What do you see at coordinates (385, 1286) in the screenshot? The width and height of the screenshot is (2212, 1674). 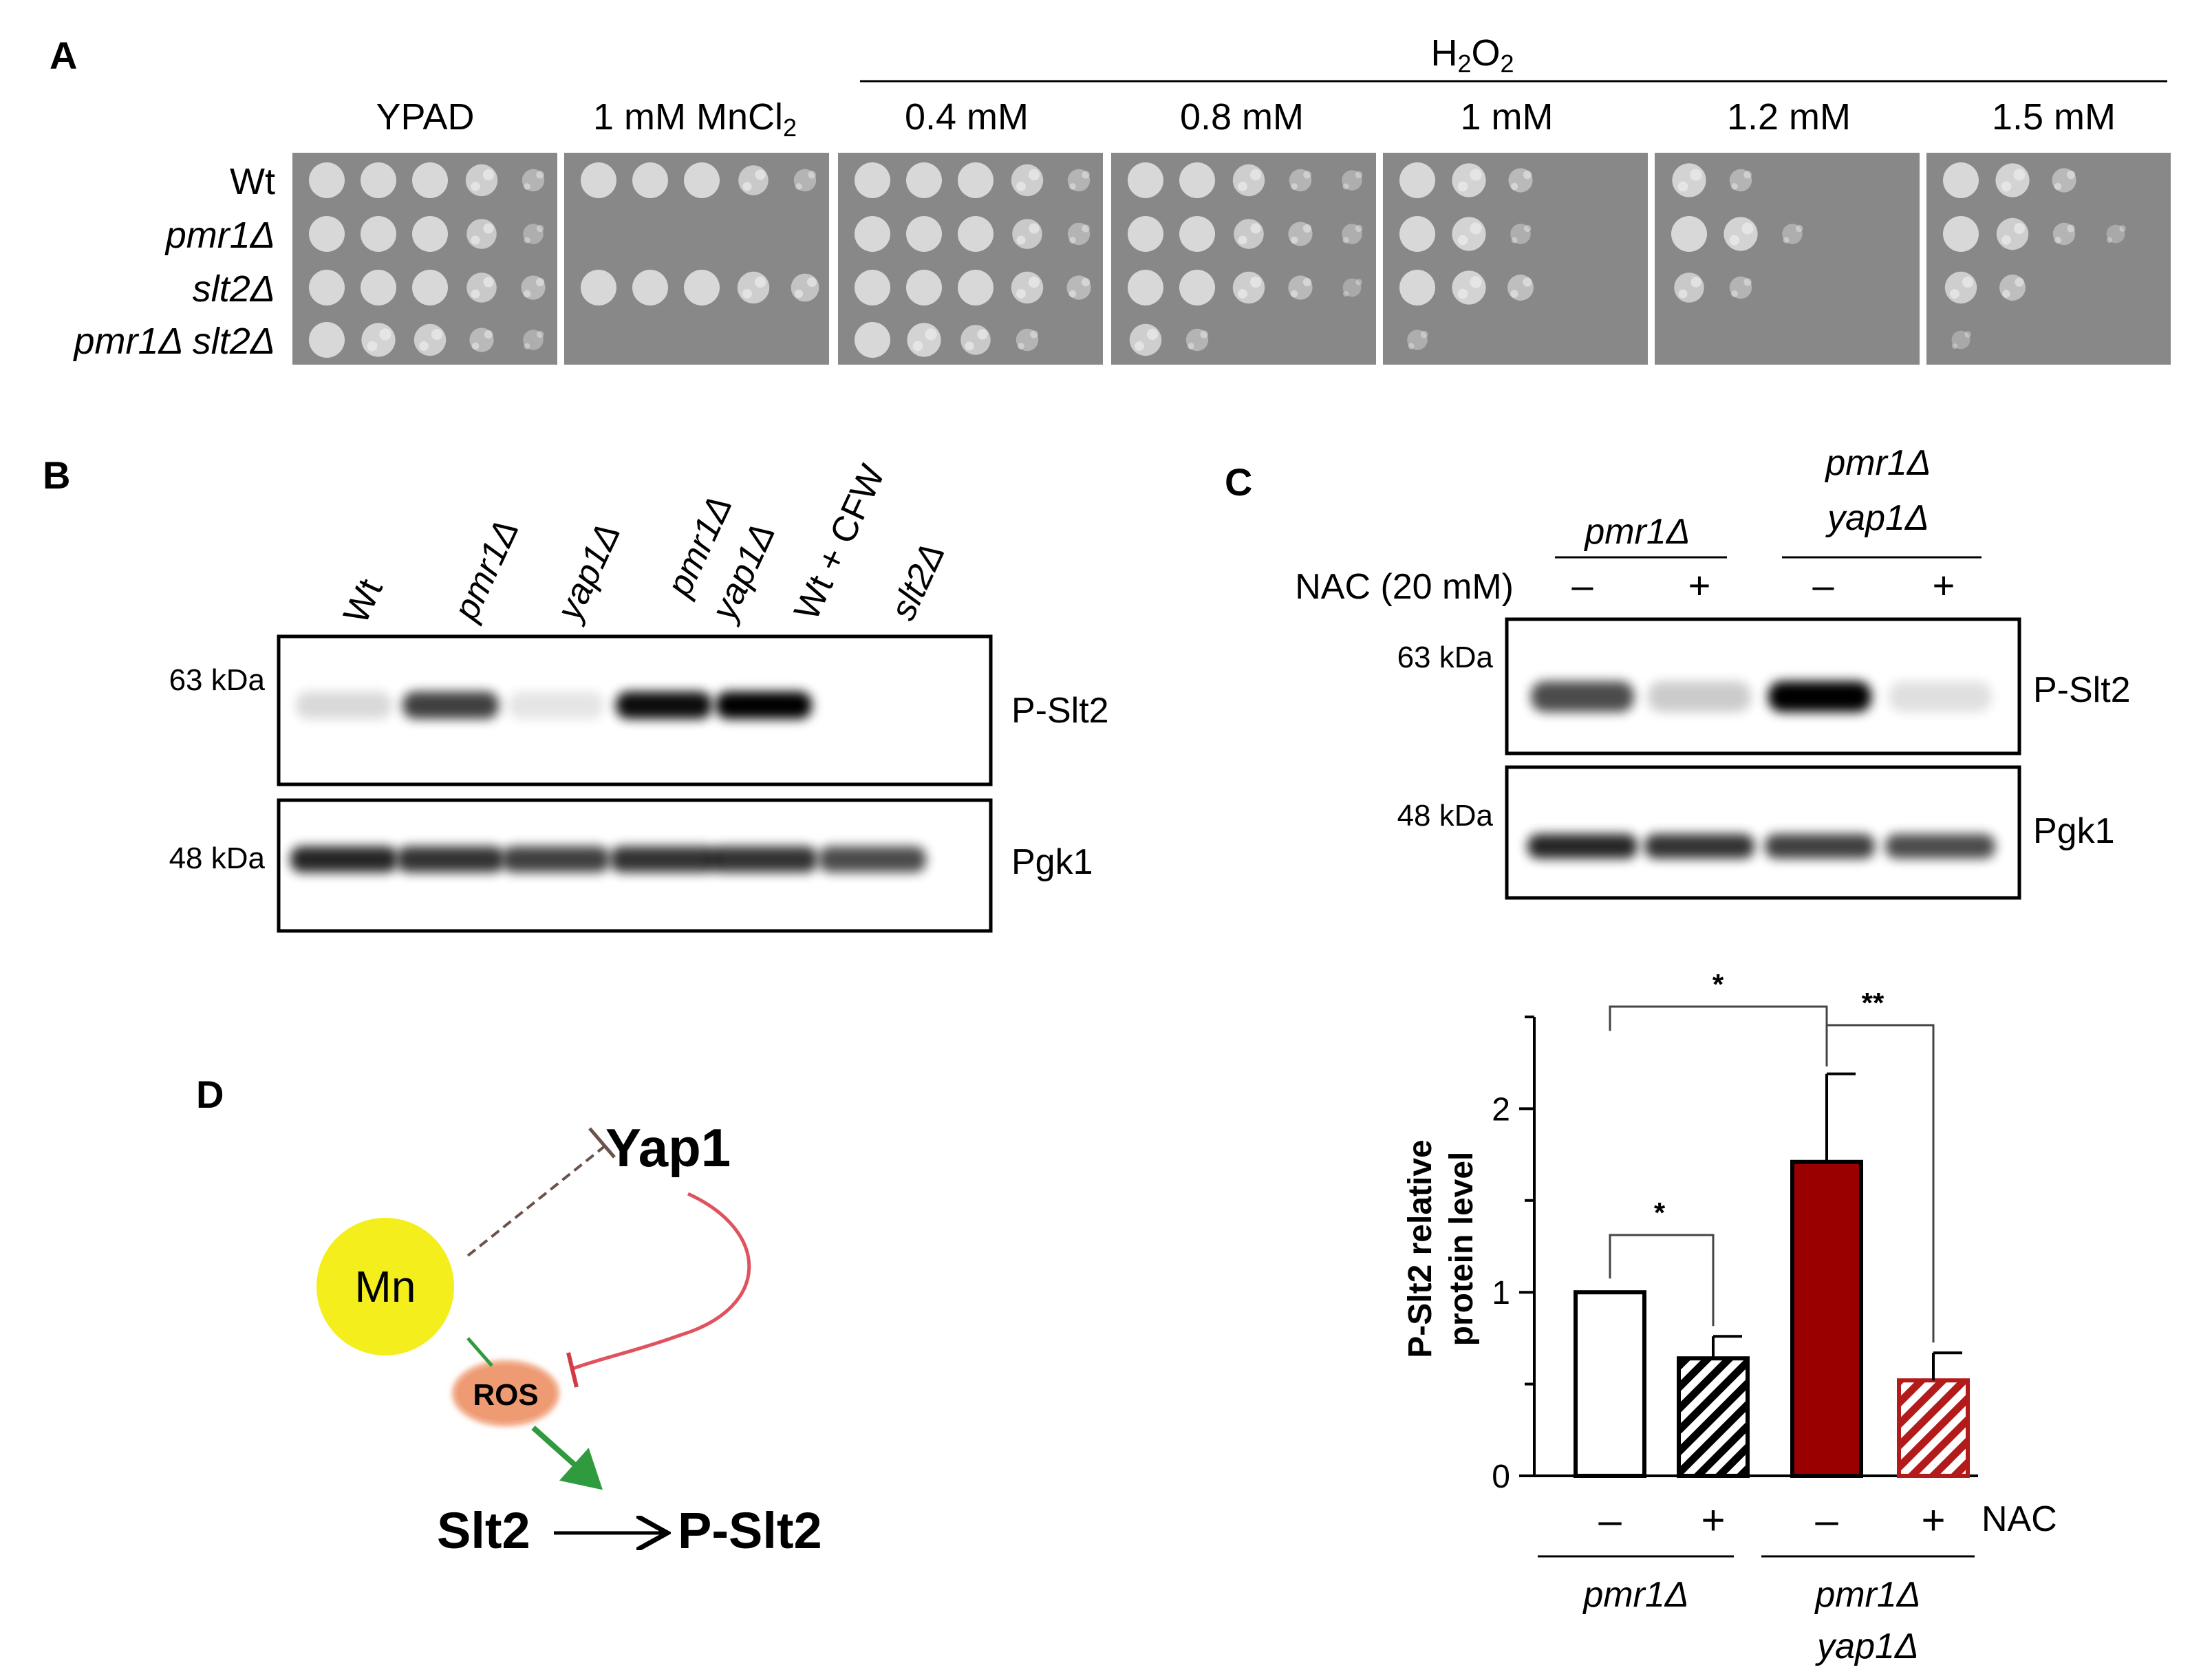 I see `mn-label: Mn` at bounding box center [385, 1286].